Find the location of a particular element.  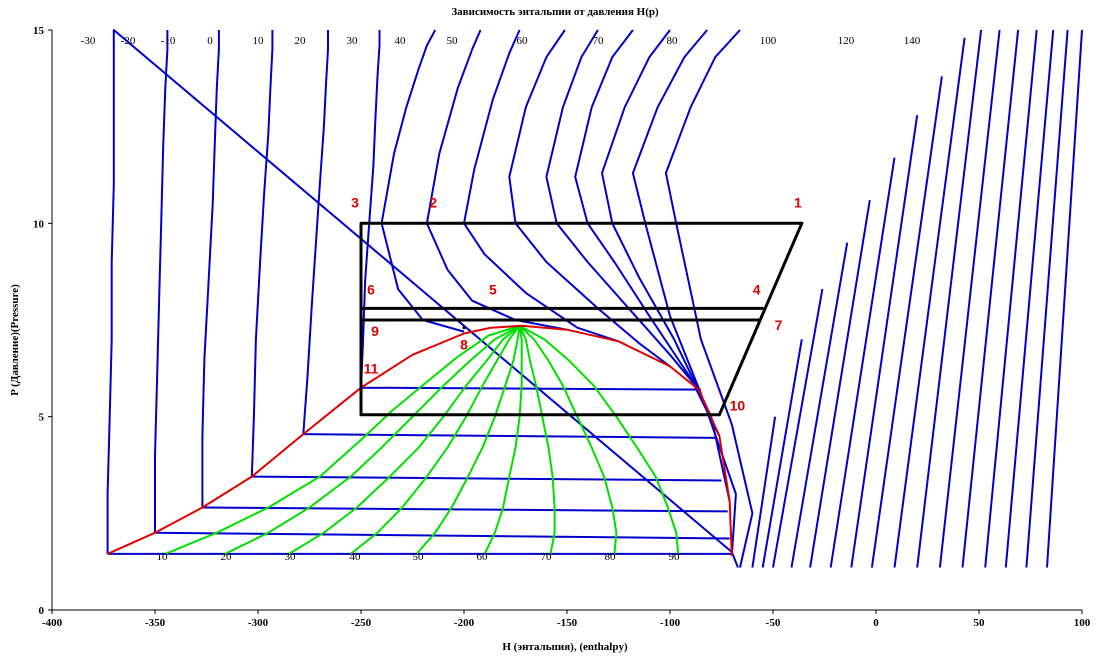

x-tick-label: -50 is located at coordinates (773, 623).